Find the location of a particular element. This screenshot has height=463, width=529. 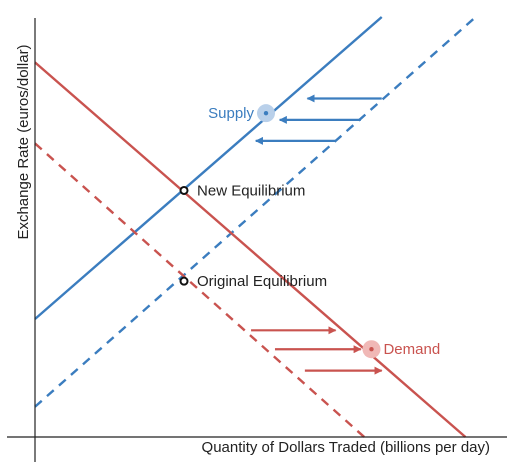

supply-label-dot is located at coordinates (266, 113).